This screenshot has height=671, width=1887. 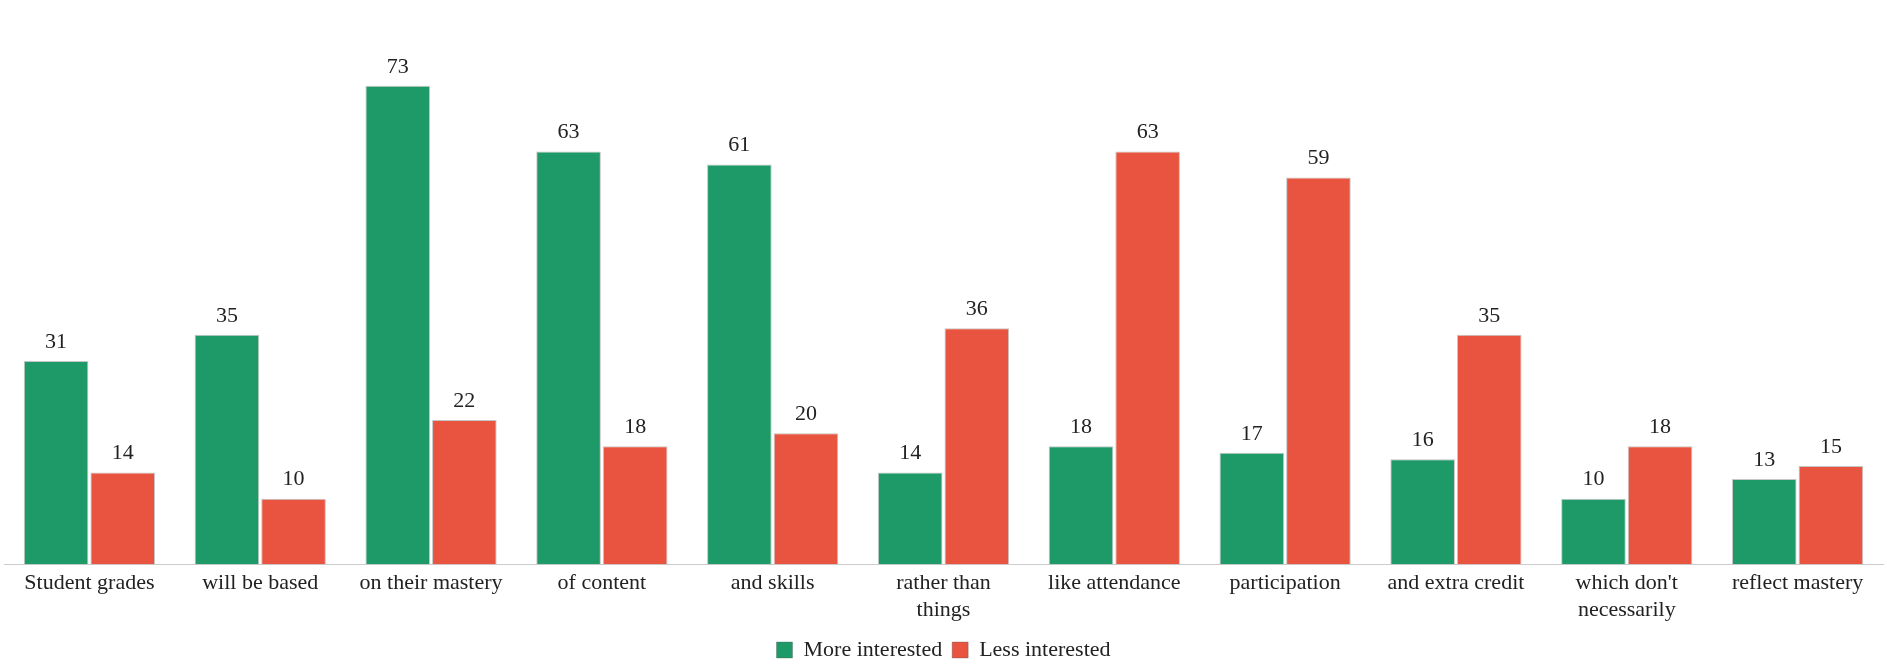 I want to click on data-label: 73, so click(x=397, y=65).